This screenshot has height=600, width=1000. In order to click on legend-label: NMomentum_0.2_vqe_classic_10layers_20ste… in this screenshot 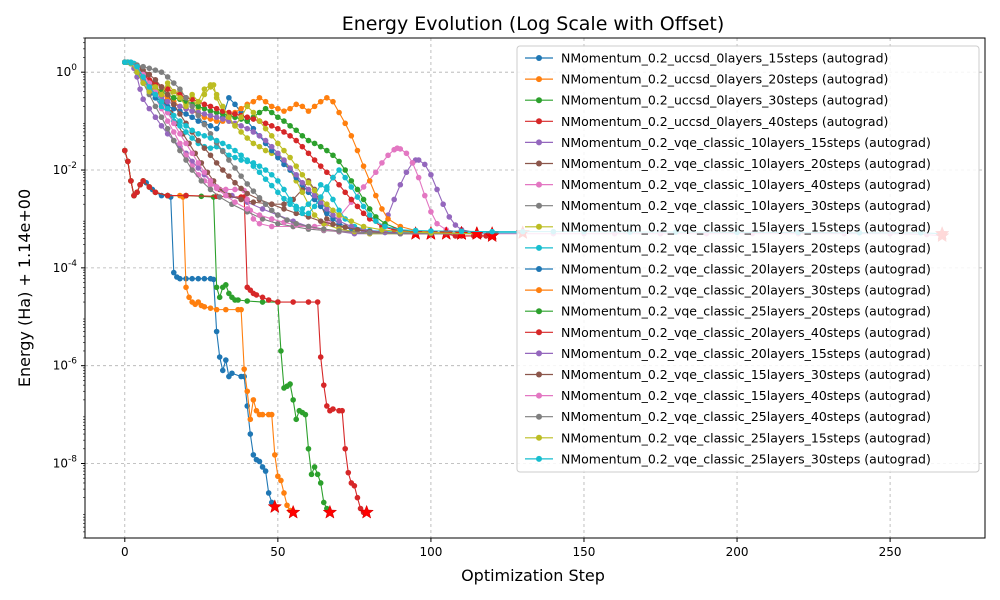, I will do `click(746, 163)`.